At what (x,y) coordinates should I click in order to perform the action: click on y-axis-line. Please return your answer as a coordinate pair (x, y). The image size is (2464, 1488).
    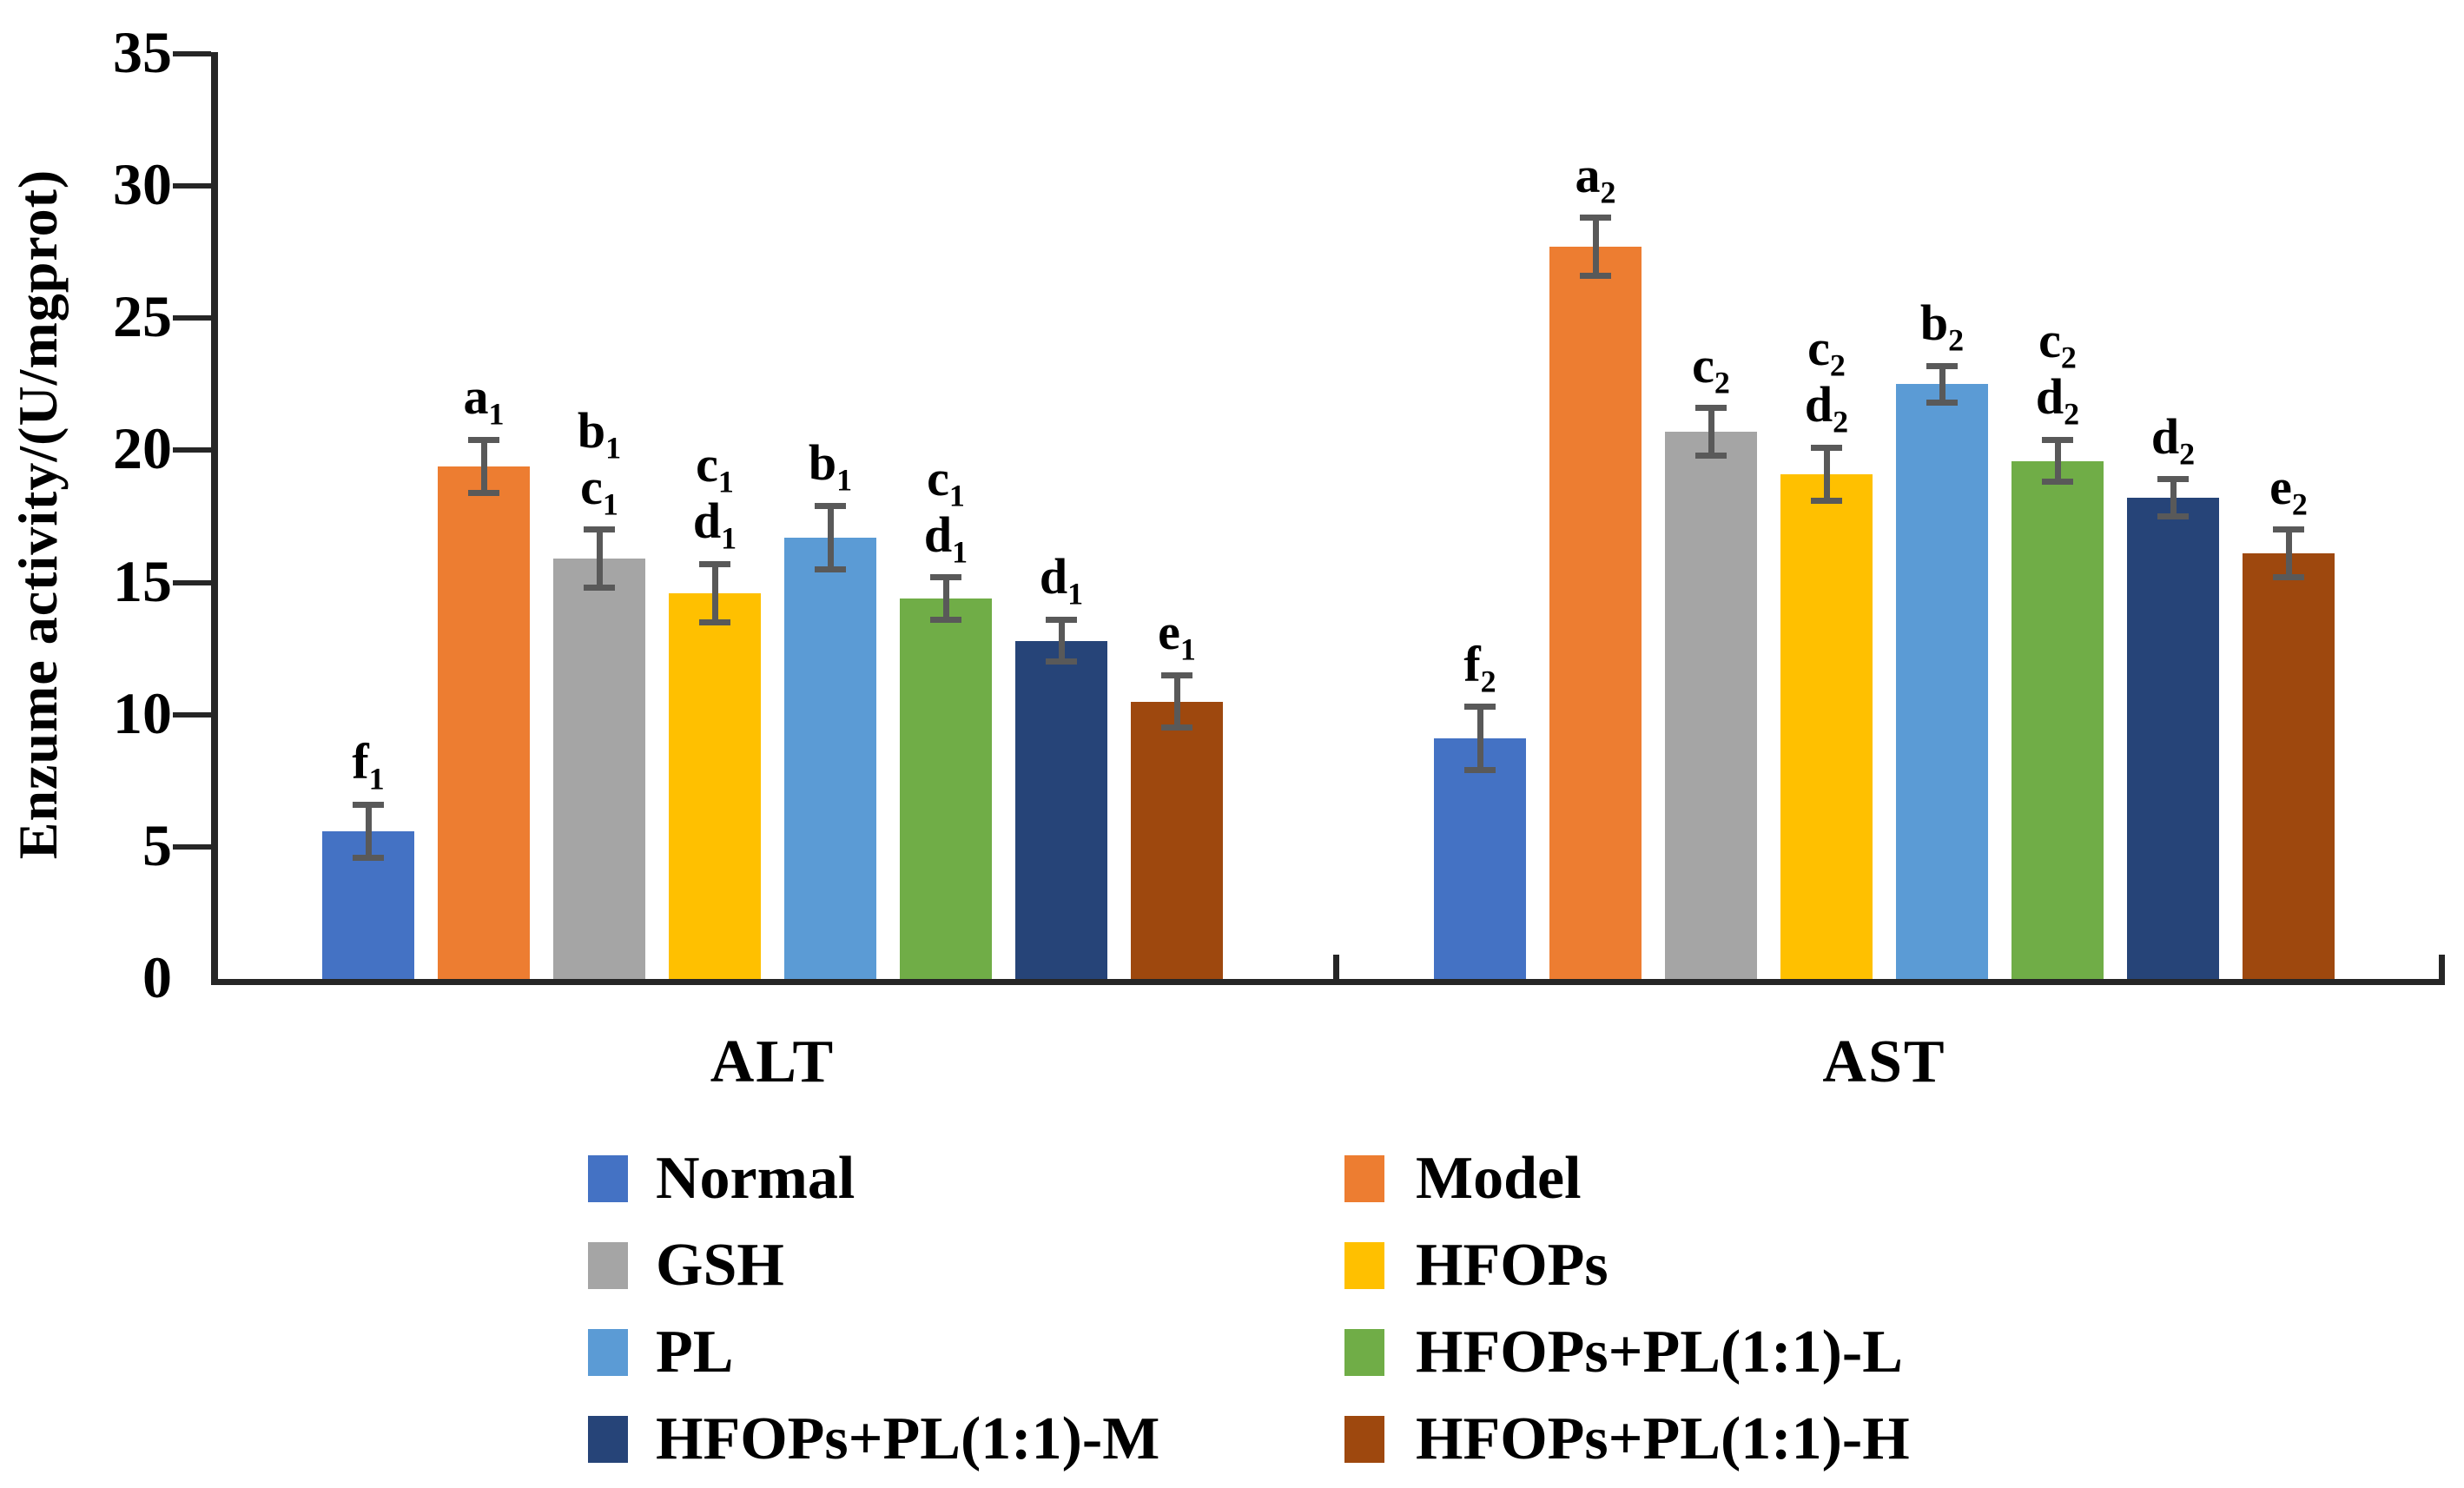
    Looking at the image, I should click on (214, 518).